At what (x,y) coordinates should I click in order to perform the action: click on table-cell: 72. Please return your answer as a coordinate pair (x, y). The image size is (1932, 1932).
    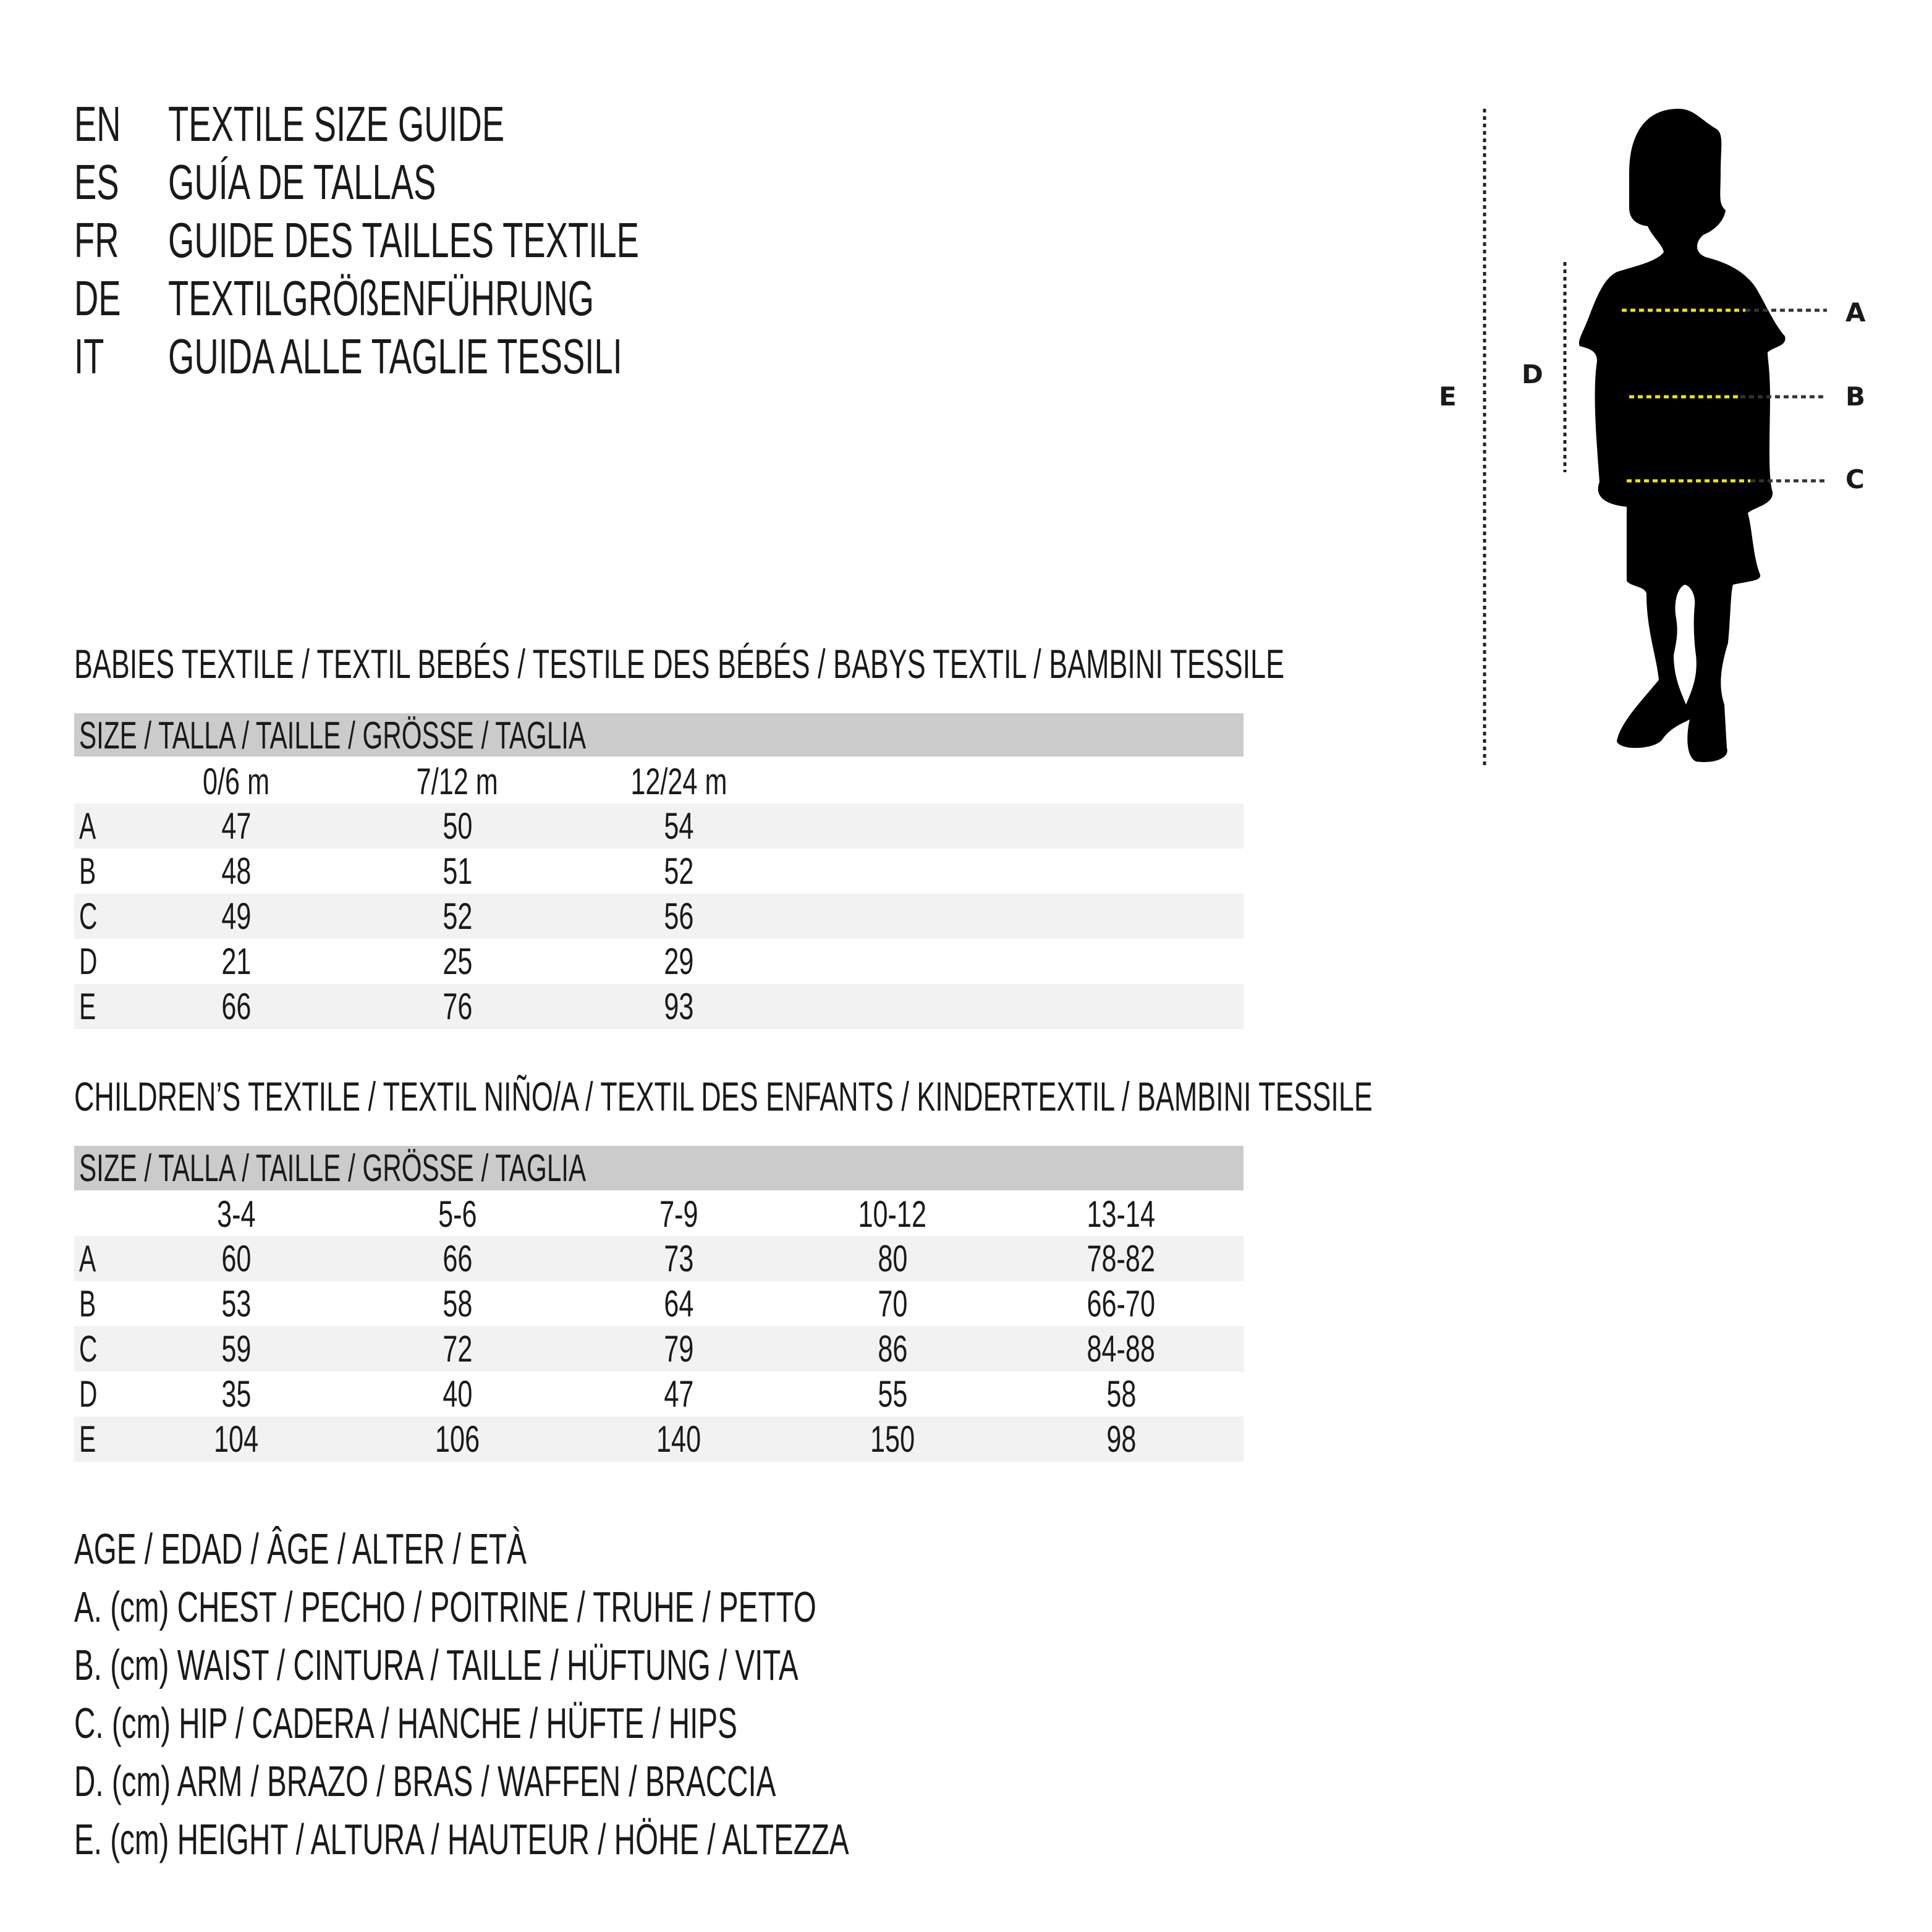
    Looking at the image, I should click on (457, 1349).